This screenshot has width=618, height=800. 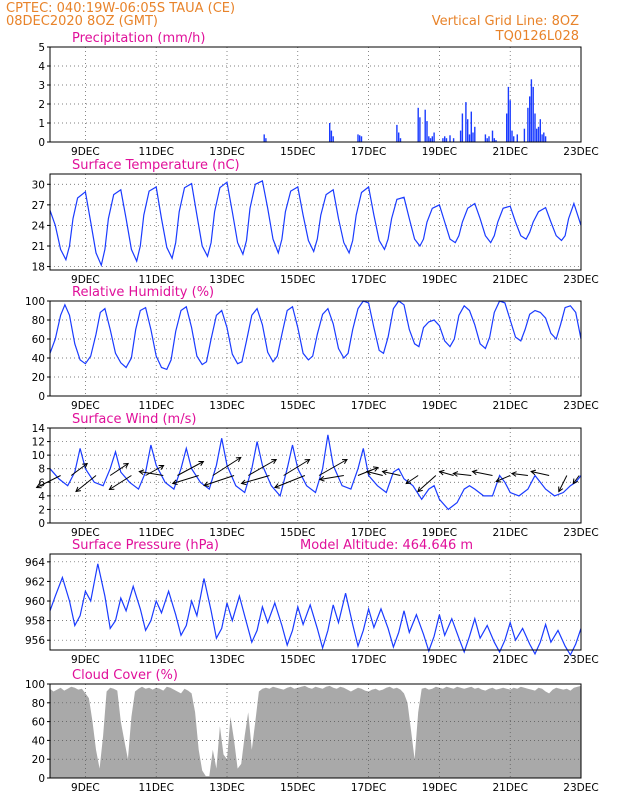 What do you see at coordinates (315, 610) in the screenshot?
I see `series-line-pressure` at bounding box center [315, 610].